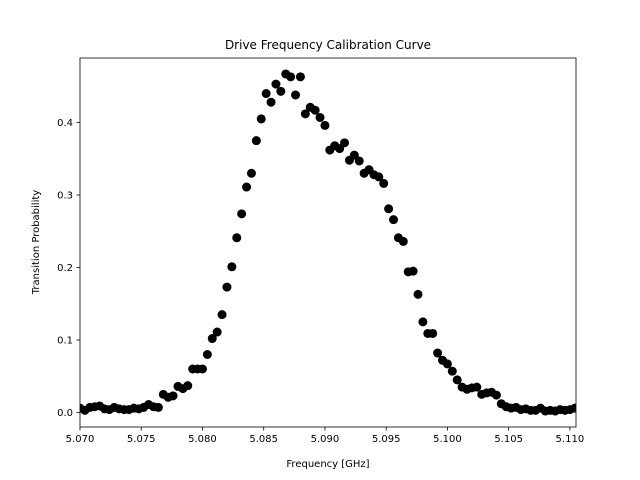 The width and height of the screenshot is (640, 480). What do you see at coordinates (325, 439) in the screenshot?
I see `x-tick-label: 5.090` at bounding box center [325, 439].